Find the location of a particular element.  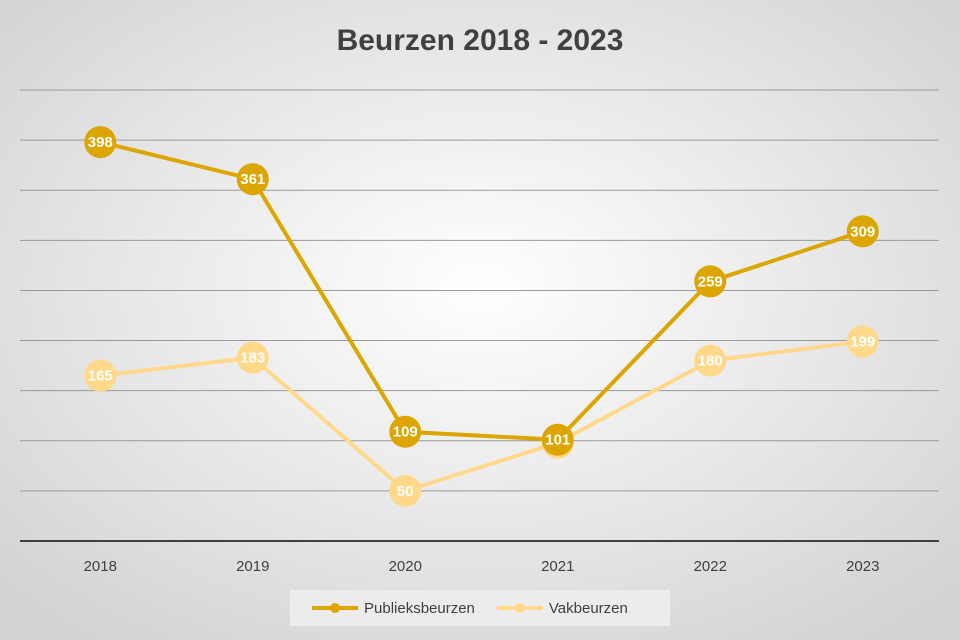

data-label: 180 is located at coordinates (710, 361).